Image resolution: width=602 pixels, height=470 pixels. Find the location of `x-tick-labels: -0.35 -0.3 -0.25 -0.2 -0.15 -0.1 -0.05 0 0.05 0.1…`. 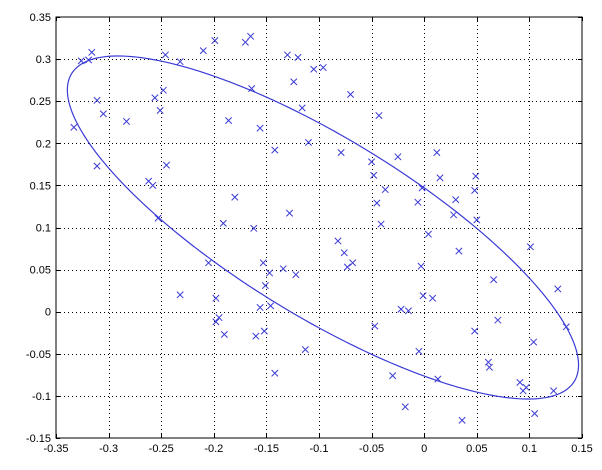

x-tick-labels: -0.35 -0.3 -0.25 -0.2 -0.15 -0.1 -0.05 0 0.05 0.1… is located at coordinates (317, 449).